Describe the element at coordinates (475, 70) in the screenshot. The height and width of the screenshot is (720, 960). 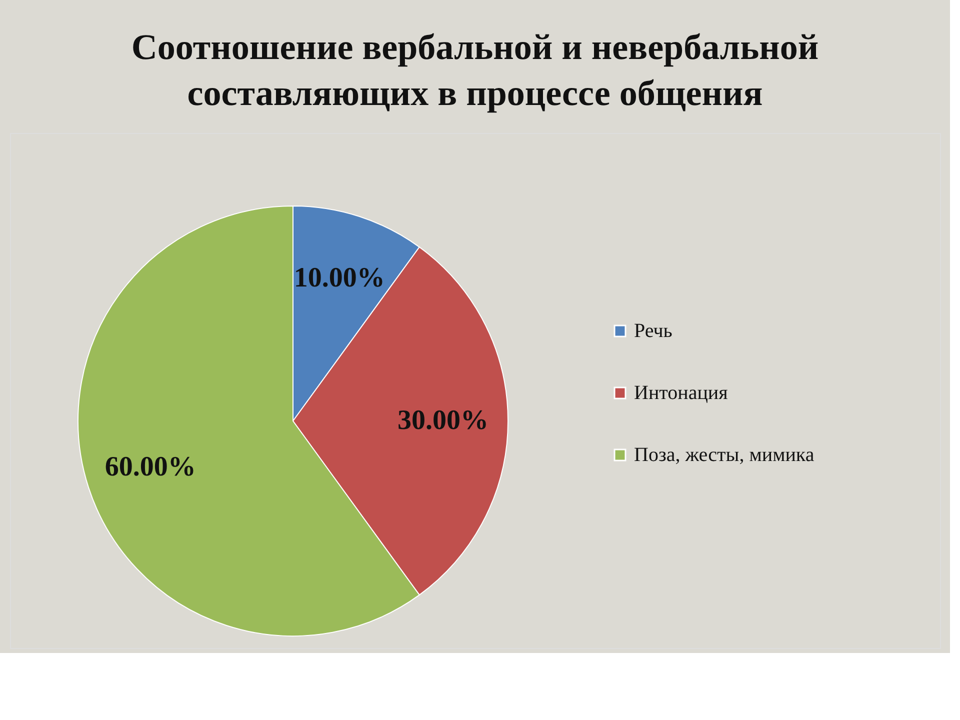
I see `chart-title: Соотношение вербальной и невербальной составляющих в процессе общения` at that location.